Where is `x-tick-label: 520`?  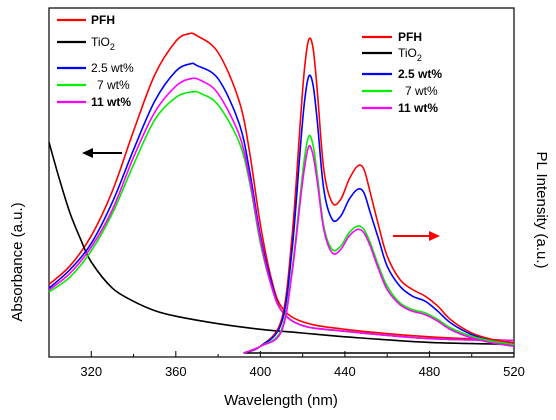 x-tick-label: 520 is located at coordinates (514, 371).